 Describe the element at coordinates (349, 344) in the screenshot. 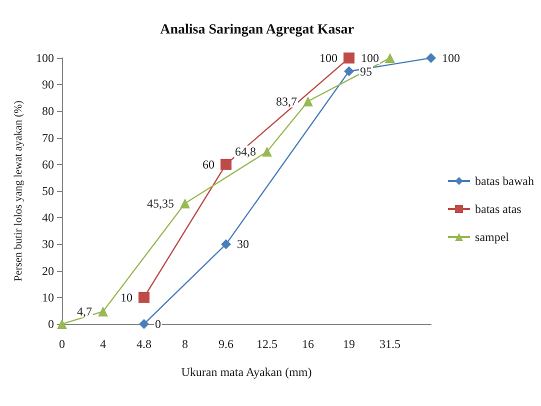

I see `x-tick-label: 19` at that location.